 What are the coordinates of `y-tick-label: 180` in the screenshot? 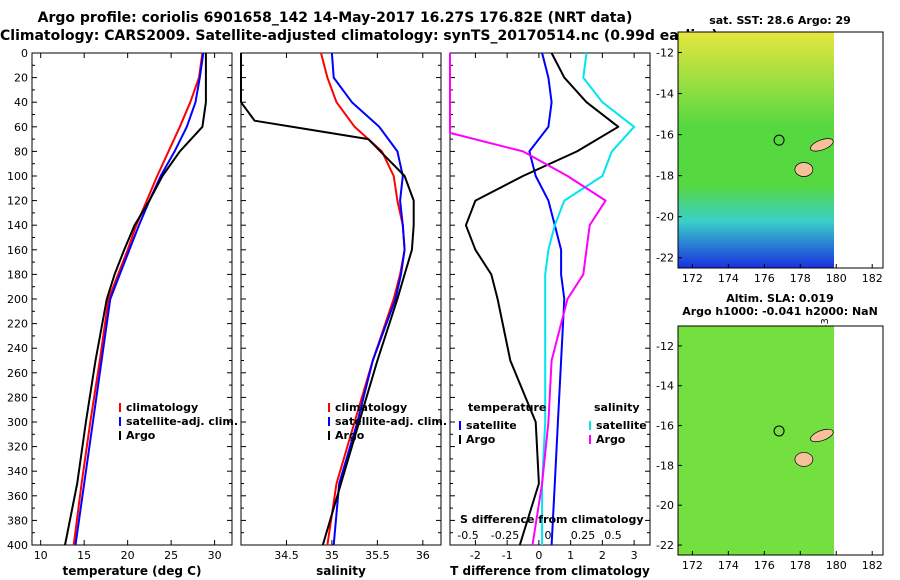 It's located at (17, 274).